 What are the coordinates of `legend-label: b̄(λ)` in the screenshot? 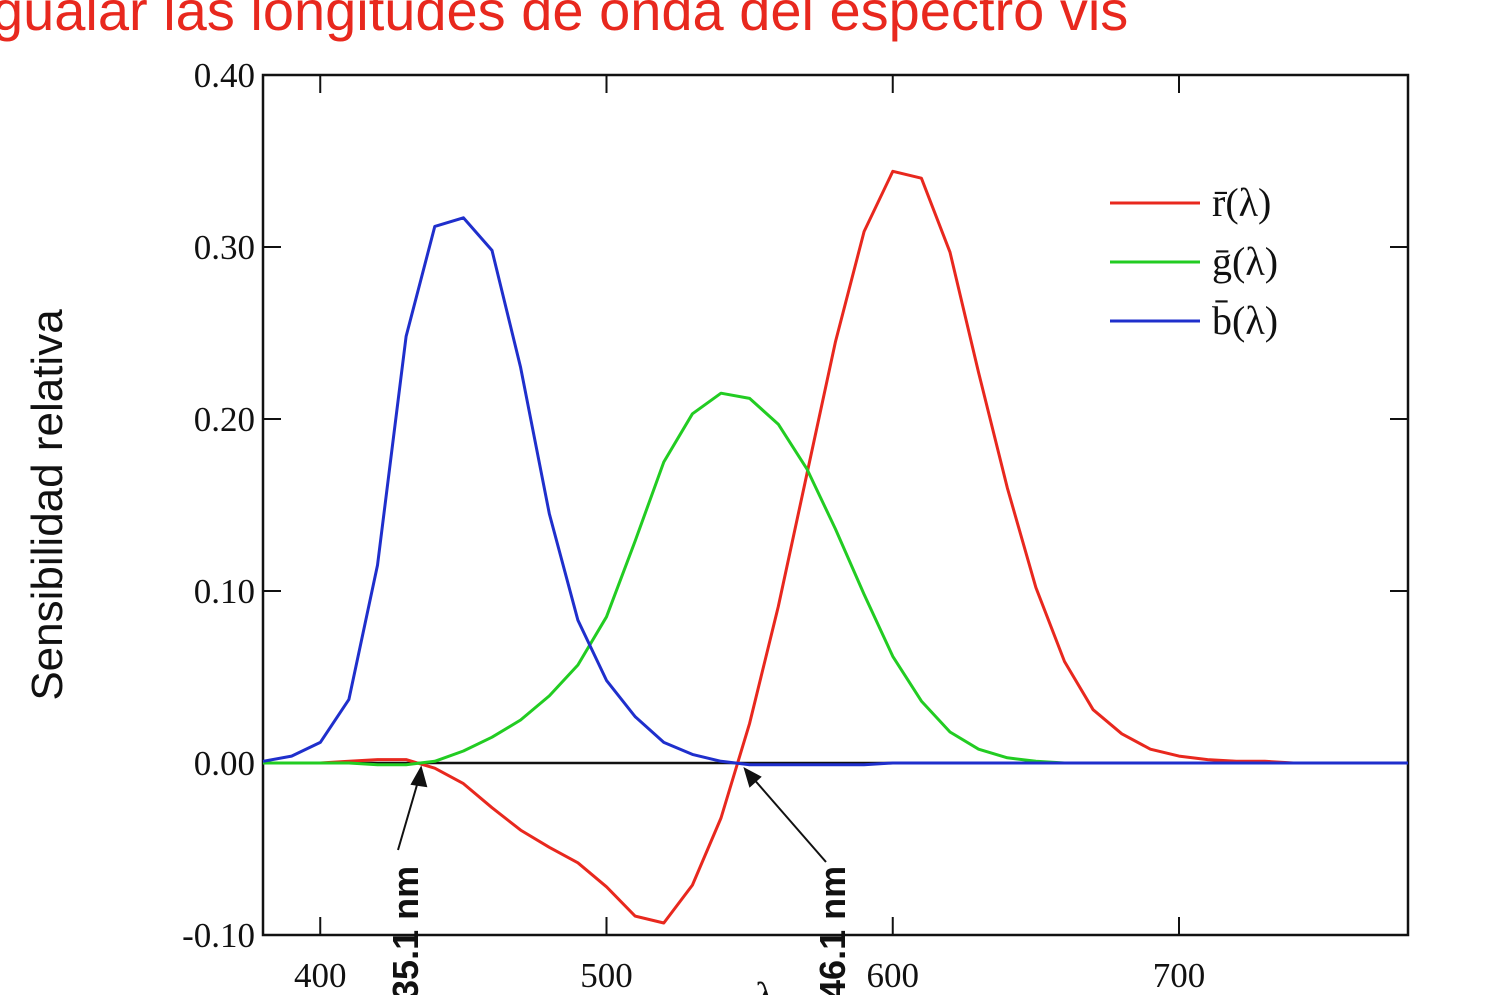 It's located at (1245, 320).